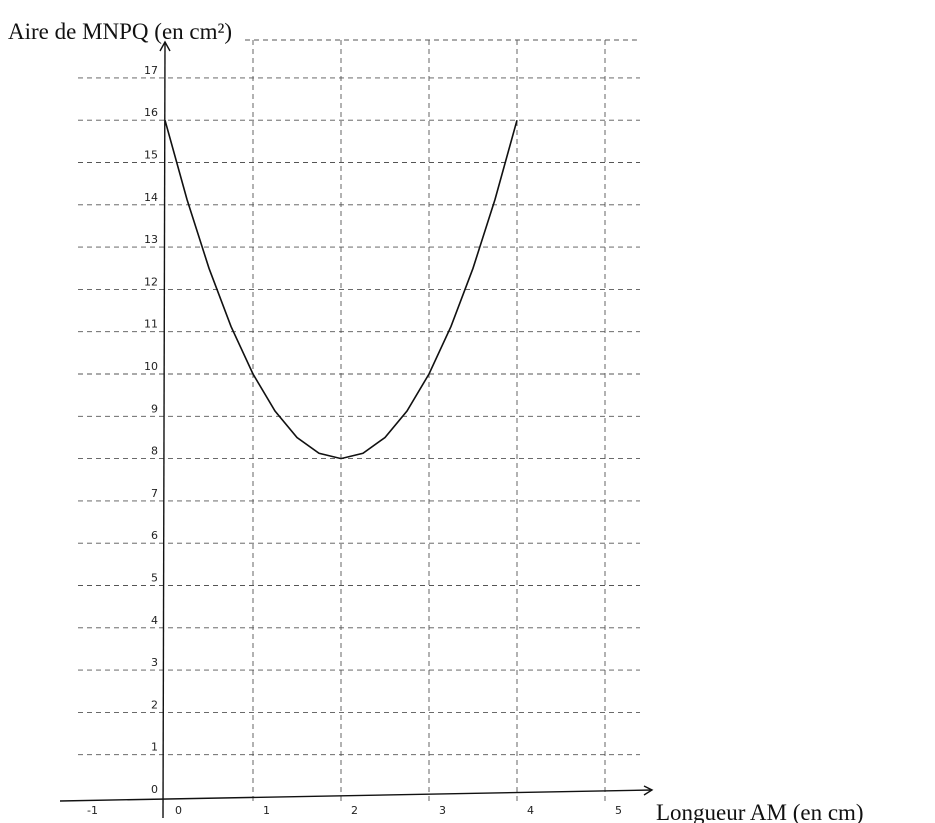  What do you see at coordinates (151, 239) in the screenshot?
I see `y-tick-label: 13` at bounding box center [151, 239].